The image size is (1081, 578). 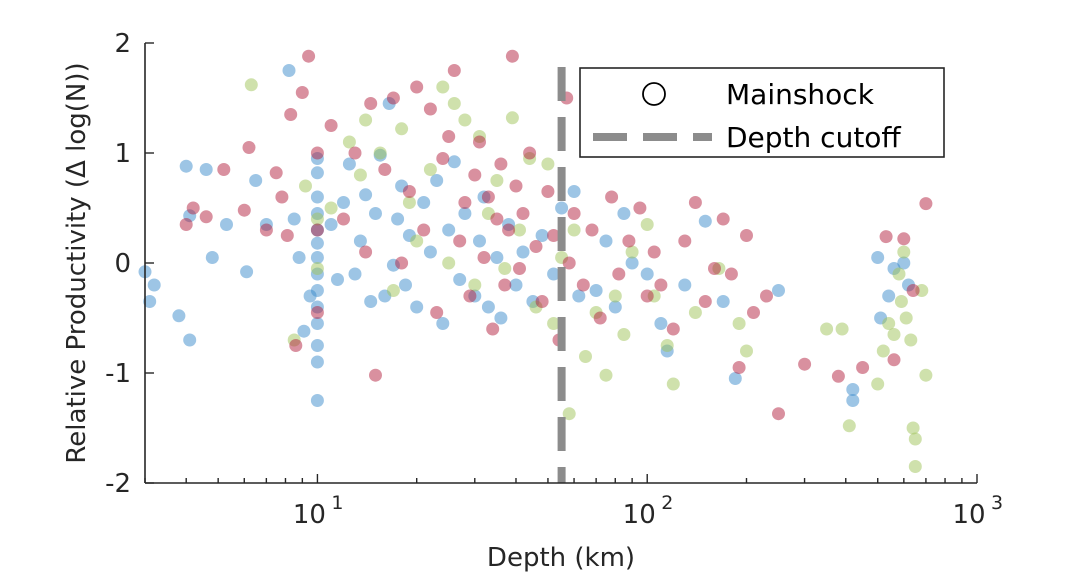 I want to click on x-tick-label-exponent: 1, so click(x=337, y=503).